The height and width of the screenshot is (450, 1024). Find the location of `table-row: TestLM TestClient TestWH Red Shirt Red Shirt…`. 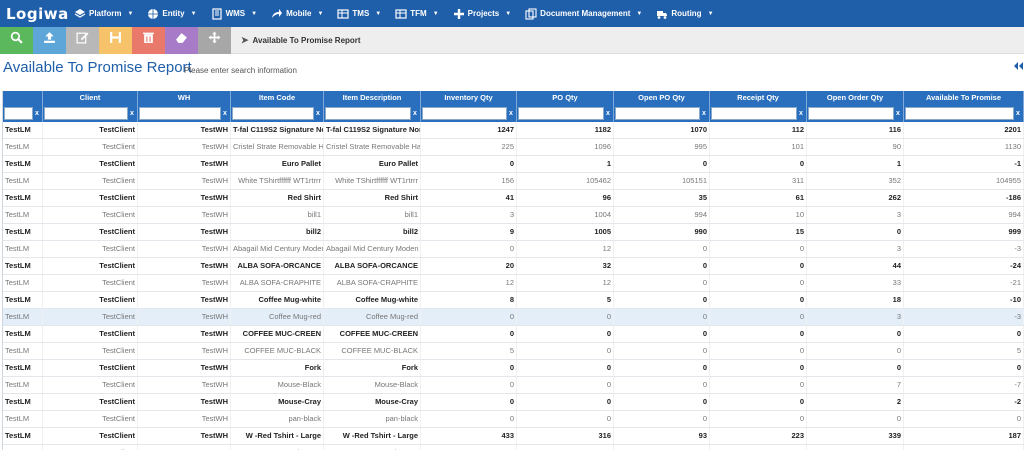

table-row: TestLM TestClient TestWH Red Shirt Red Shirt… is located at coordinates (513, 198).